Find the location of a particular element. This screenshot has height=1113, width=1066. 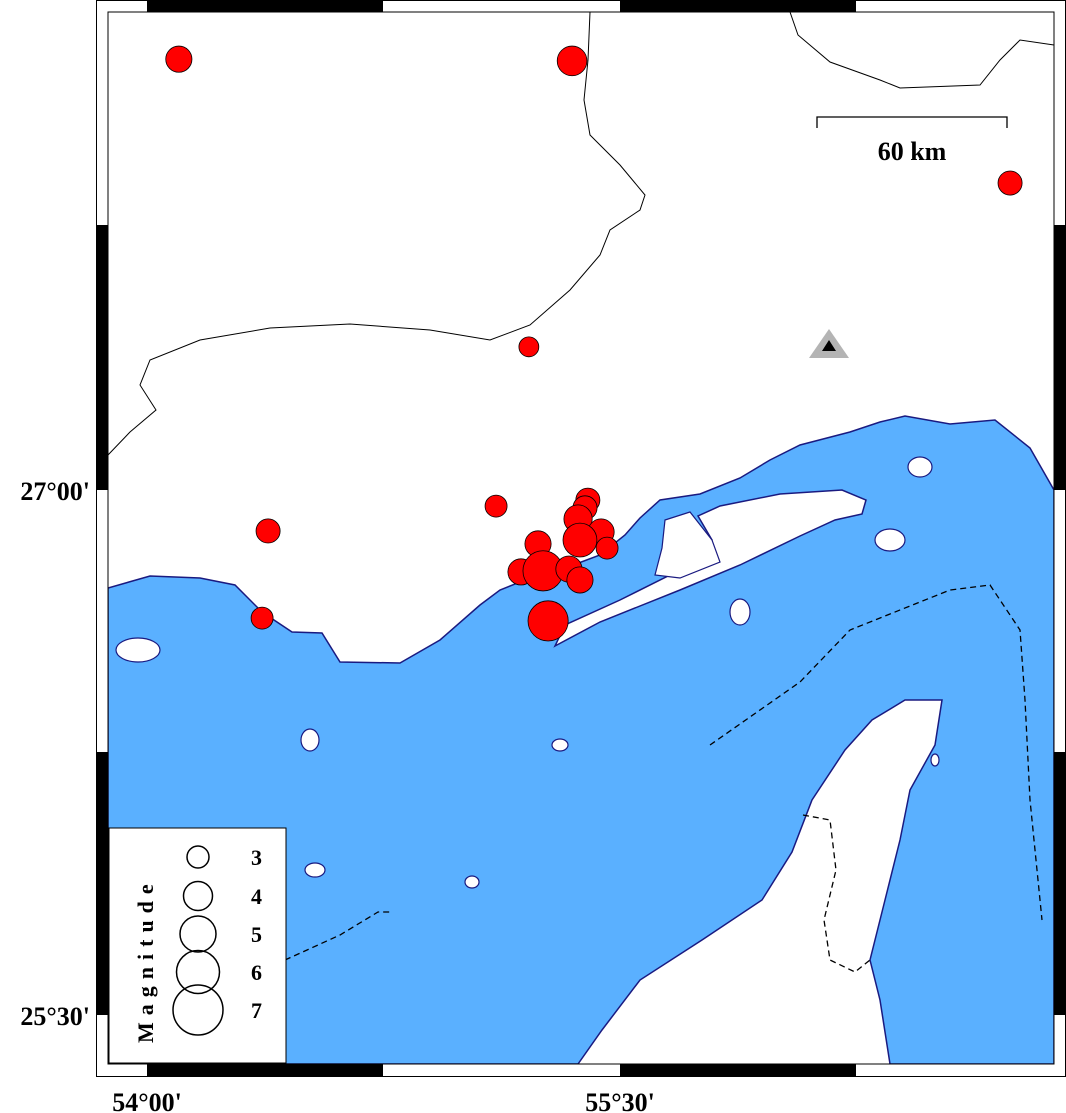

legend-label: 3 is located at coordinates (256, 857).